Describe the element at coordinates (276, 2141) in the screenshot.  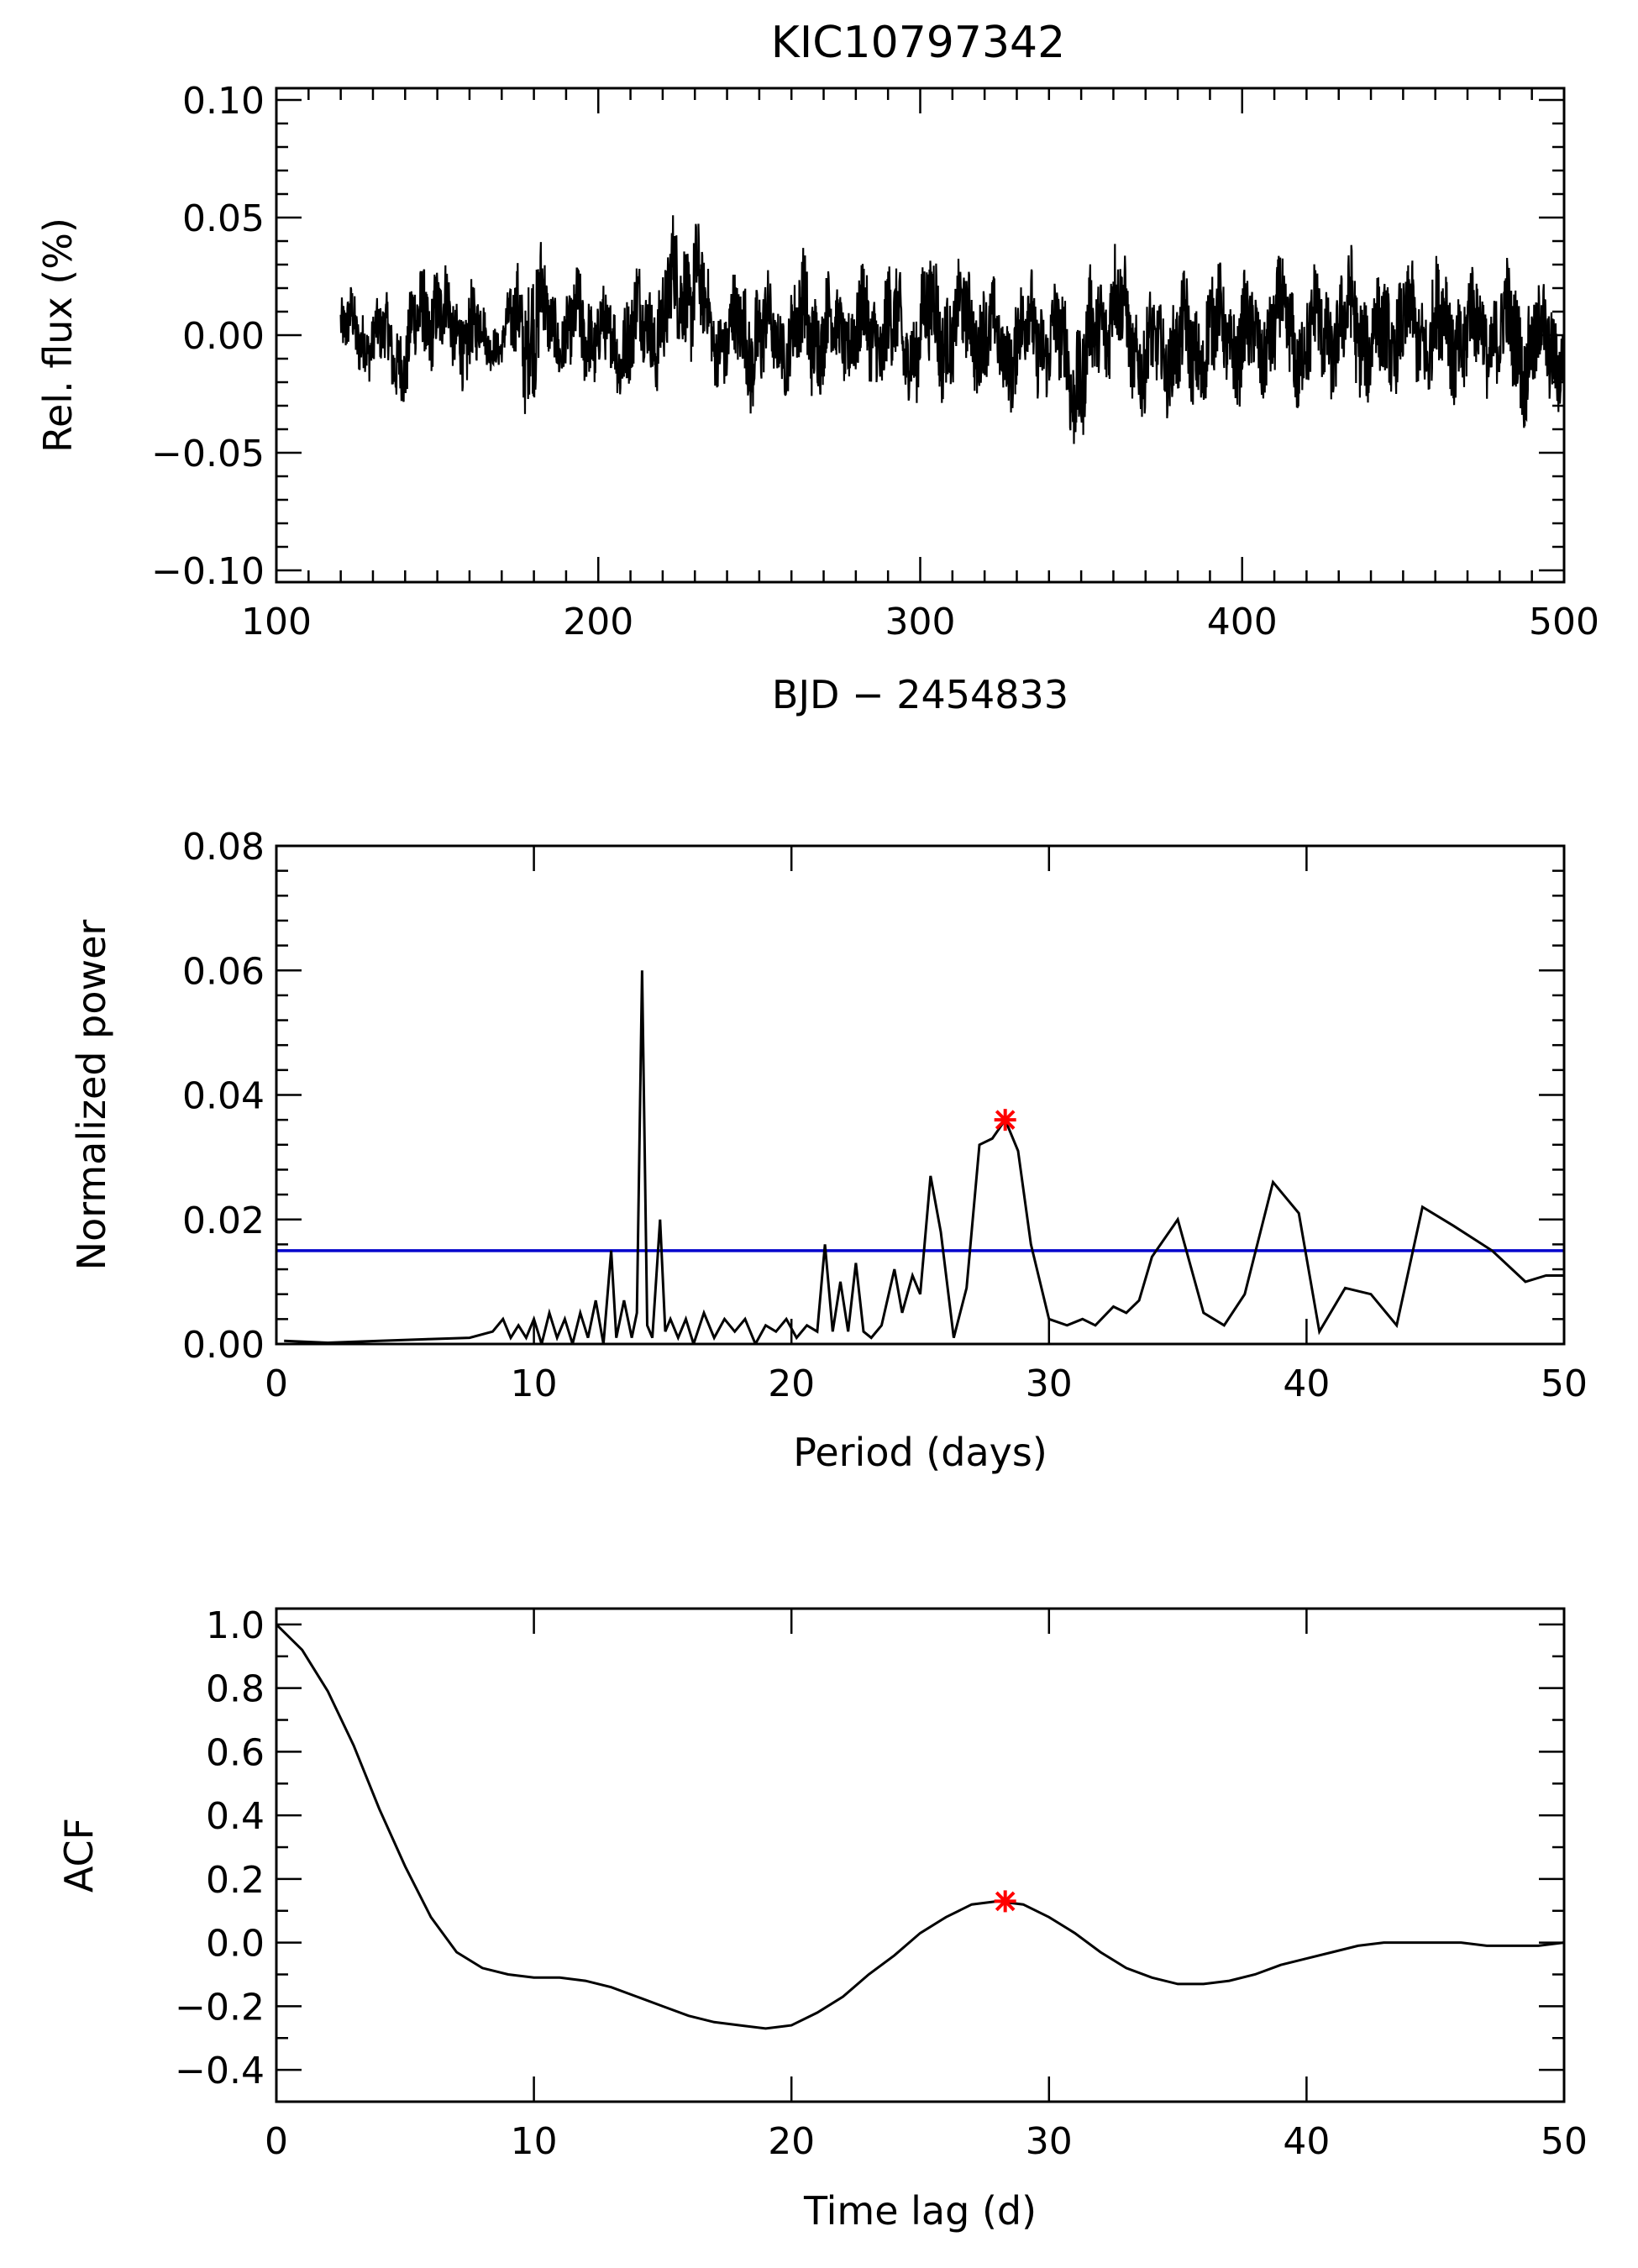
I see `acf-x-tick-label: 0` at that location.